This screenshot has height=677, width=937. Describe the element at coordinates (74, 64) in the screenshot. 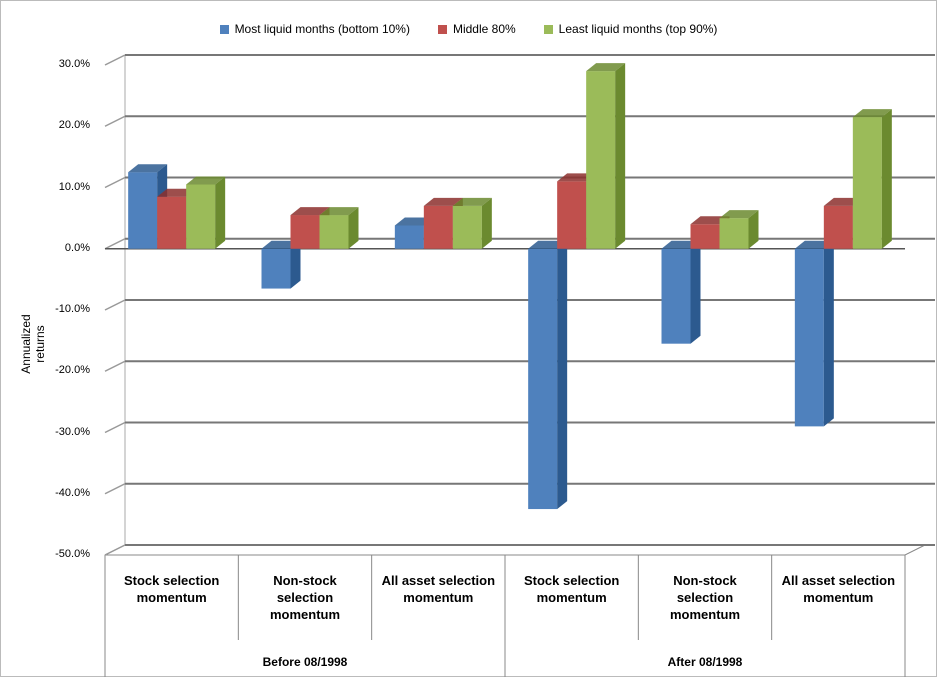

I see `y-tick-label: 30.0%` at that location.